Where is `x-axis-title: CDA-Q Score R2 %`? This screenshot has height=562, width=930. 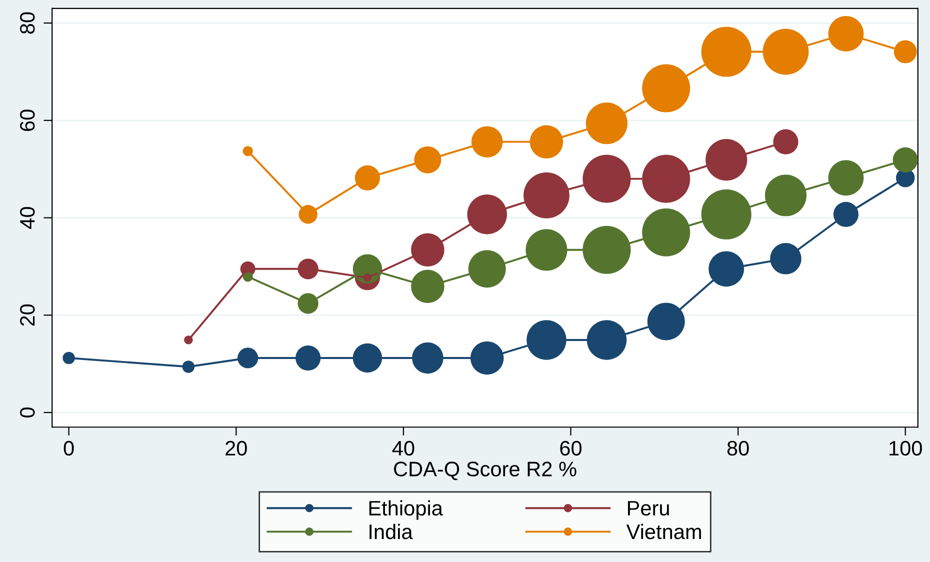
x-axis-title: CDA-Q Score R2 % is located at coordinates (485, 471).